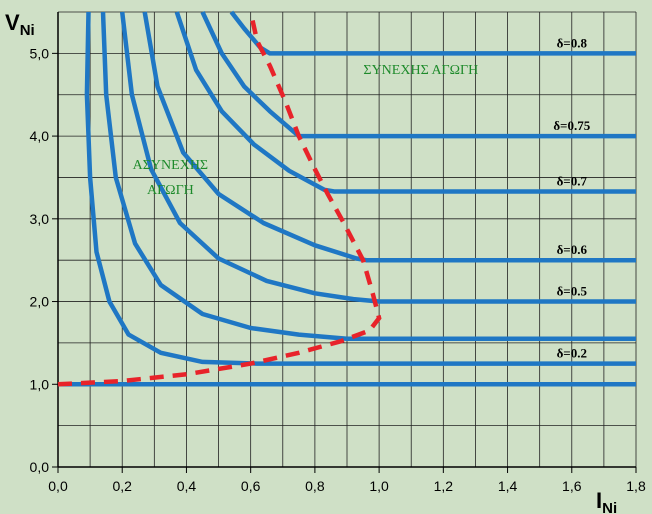 This screenshot has width=652, height=514. What do you see at coordinates (572, 486) in the screenshot?
I see `x-tick-label: 1,6` at bounding box center [572, 486].